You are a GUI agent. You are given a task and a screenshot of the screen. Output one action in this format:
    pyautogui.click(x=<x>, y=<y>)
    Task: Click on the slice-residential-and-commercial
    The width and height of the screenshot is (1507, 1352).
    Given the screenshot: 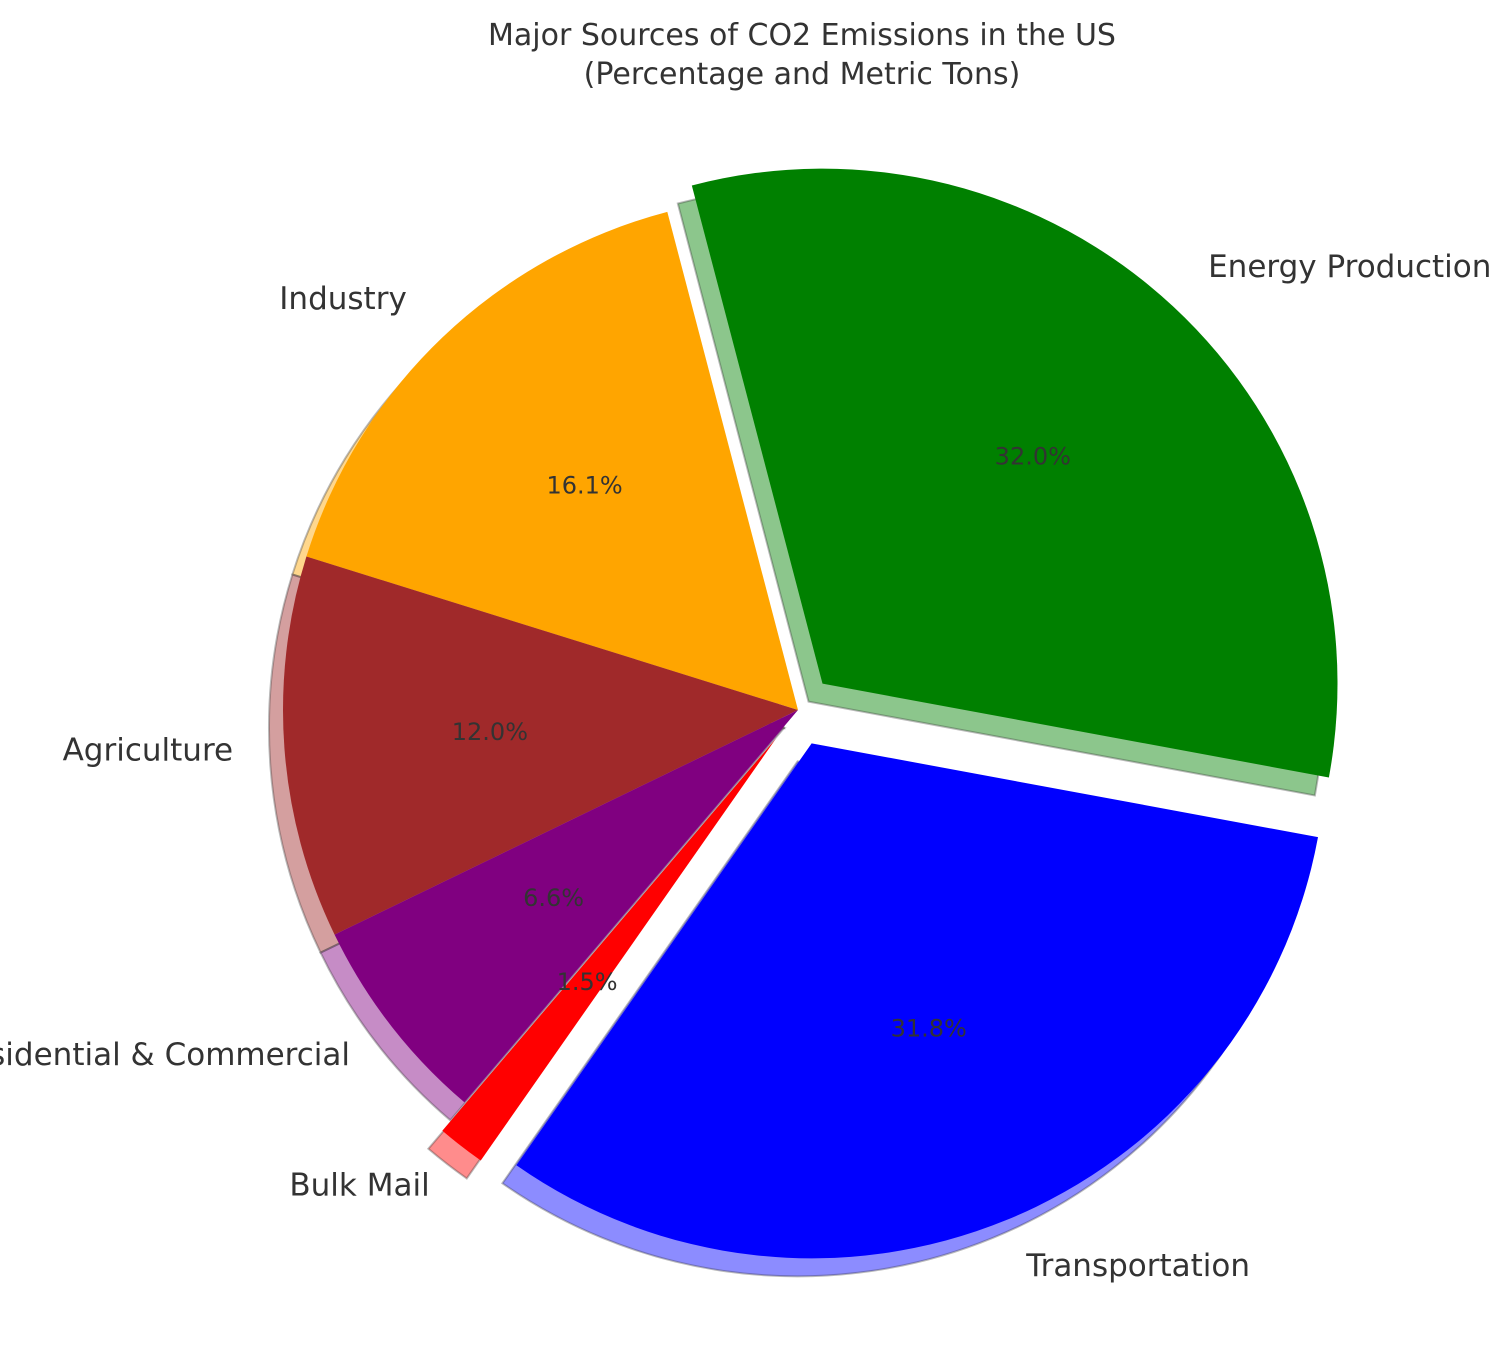 What is the action you would take?
    pyautogui.click(x=566, y=906)
    